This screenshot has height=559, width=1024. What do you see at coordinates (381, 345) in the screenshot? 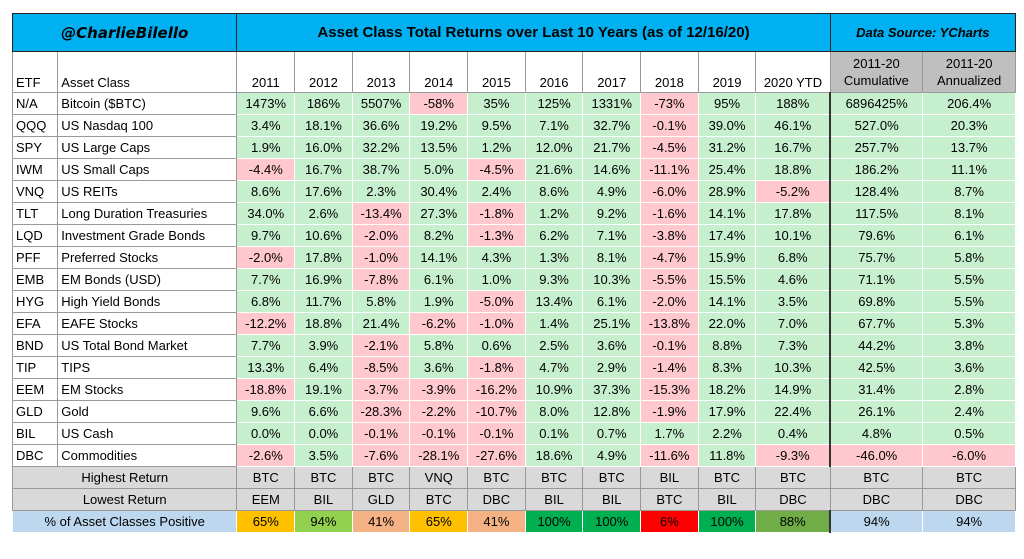
I see `return-cell: -2.1%` at bounding box center [381, 345].